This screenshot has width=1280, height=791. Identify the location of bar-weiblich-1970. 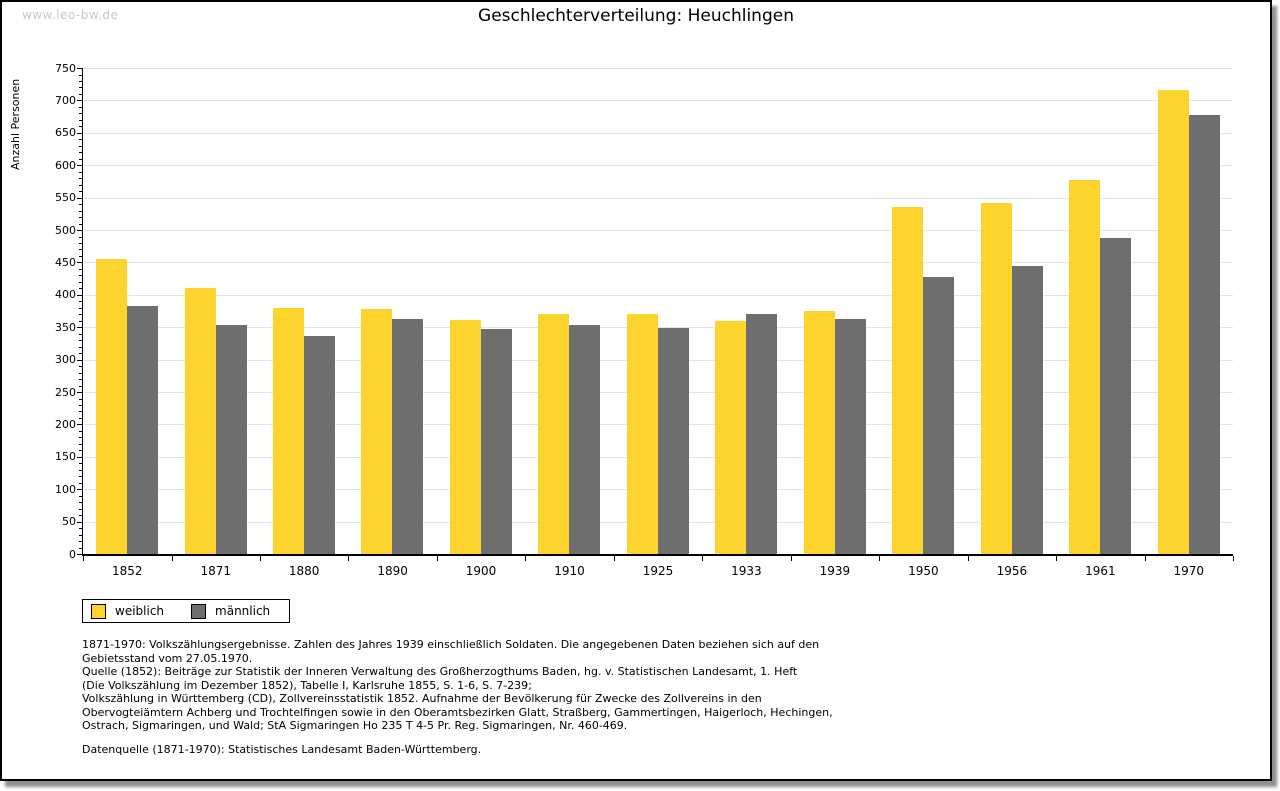
(1173, 322).